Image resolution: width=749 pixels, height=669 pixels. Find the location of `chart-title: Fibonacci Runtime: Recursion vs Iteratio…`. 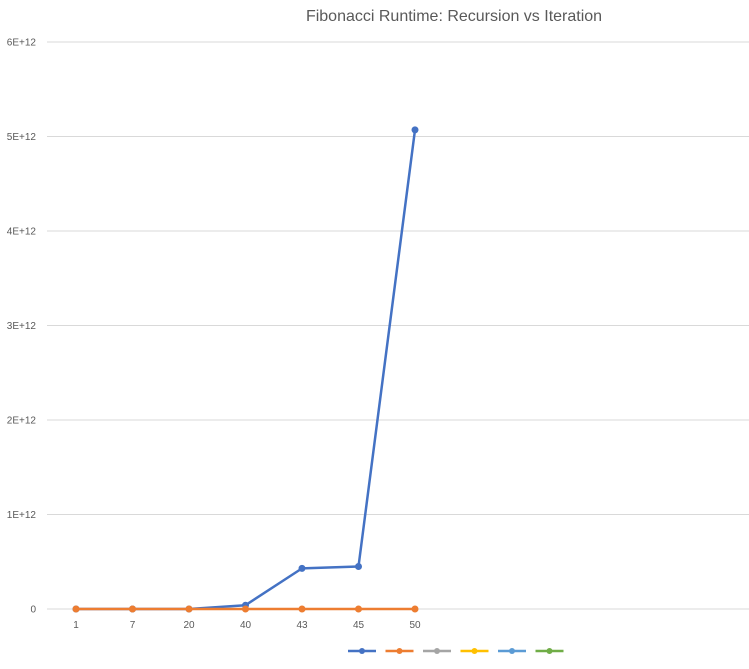

chart-title: Fibonacci Runtime: Recursion vs Iteratio… is located at coordinates (454, 16).